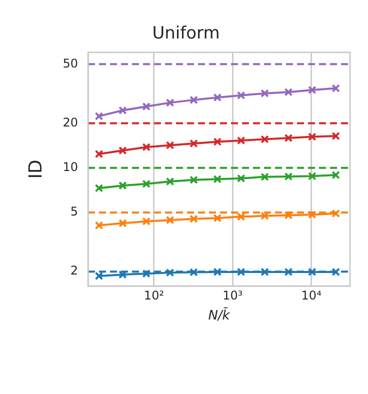  What do you see at coordinates (70, 122) in the screenshot?
I see `y-tick-label: 20` at bounding box center [70, 122].